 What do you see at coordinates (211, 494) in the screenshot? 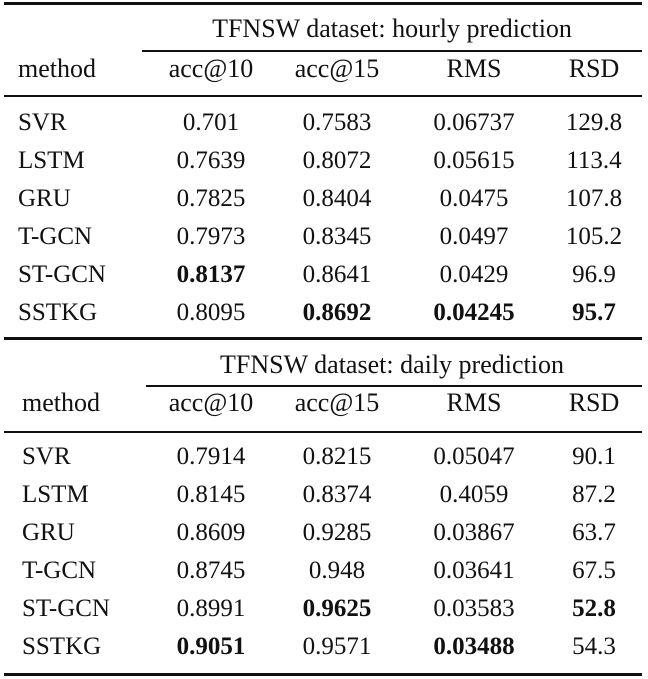
I see `table-cell-acc10: 0.8145` at bounding box center [211, 494].